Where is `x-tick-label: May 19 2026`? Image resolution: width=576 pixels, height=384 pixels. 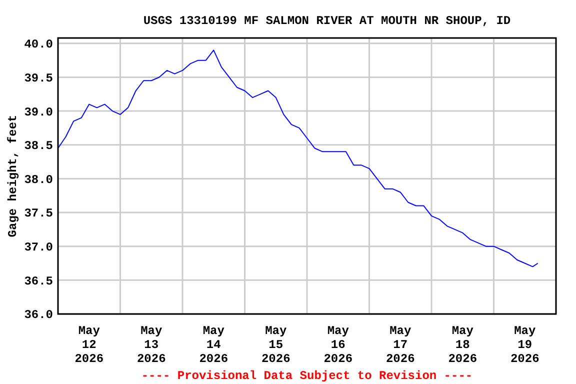
x-tick-label: May 19 2026 is located at coordinates (525, 345).